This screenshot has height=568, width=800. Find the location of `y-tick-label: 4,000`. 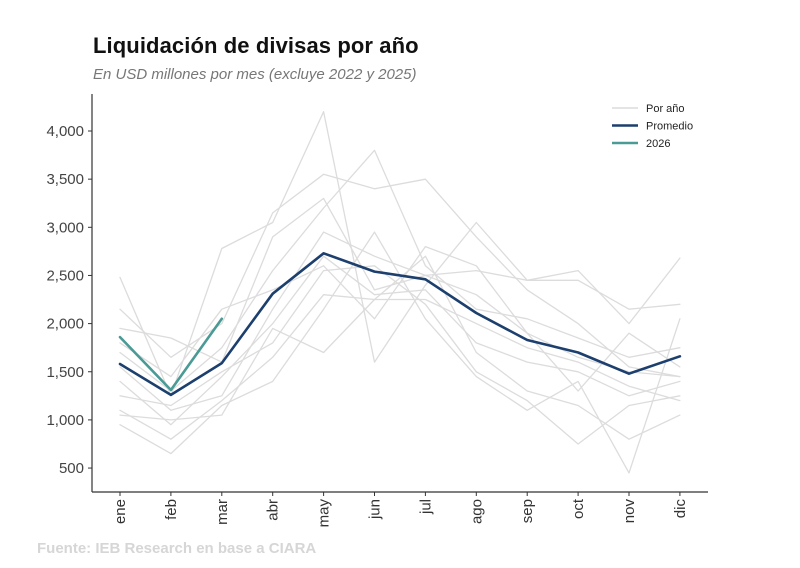

y-tick-label: 4,000 is located at coordinates (65, 131).